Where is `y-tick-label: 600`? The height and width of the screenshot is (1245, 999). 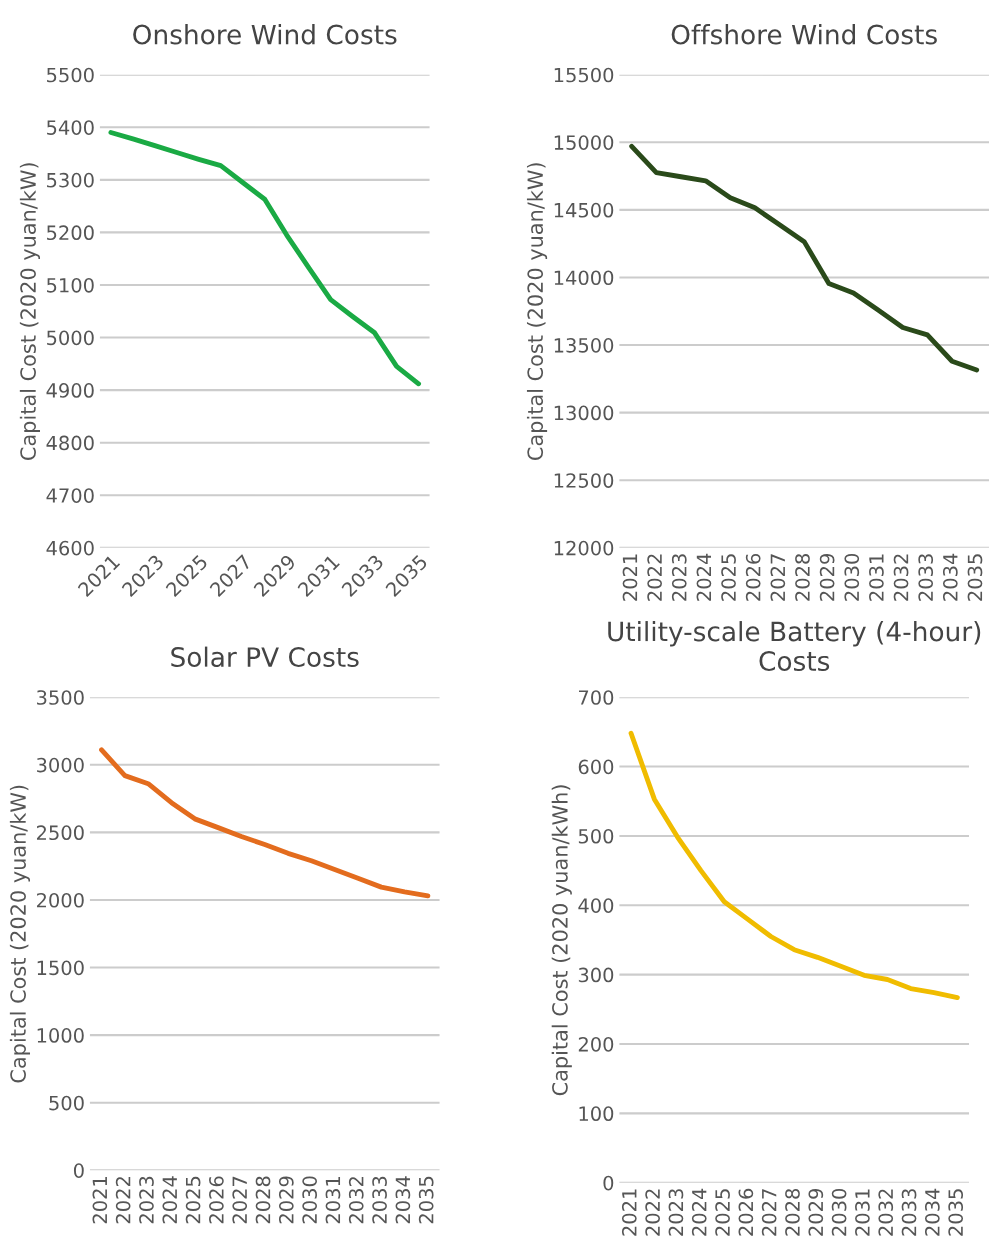
y-tick-label: 600 is located at coordinates (596, 767).